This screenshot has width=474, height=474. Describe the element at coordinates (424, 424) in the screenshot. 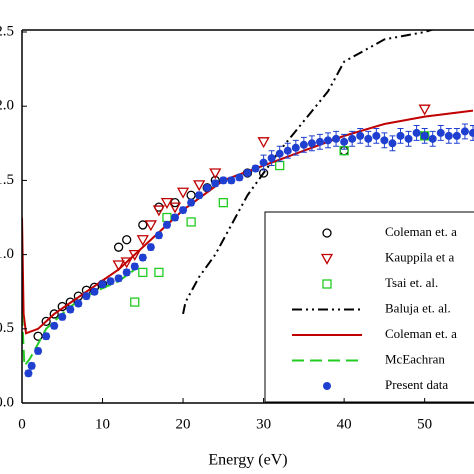

I see `x-tick-label: 50` at that location.